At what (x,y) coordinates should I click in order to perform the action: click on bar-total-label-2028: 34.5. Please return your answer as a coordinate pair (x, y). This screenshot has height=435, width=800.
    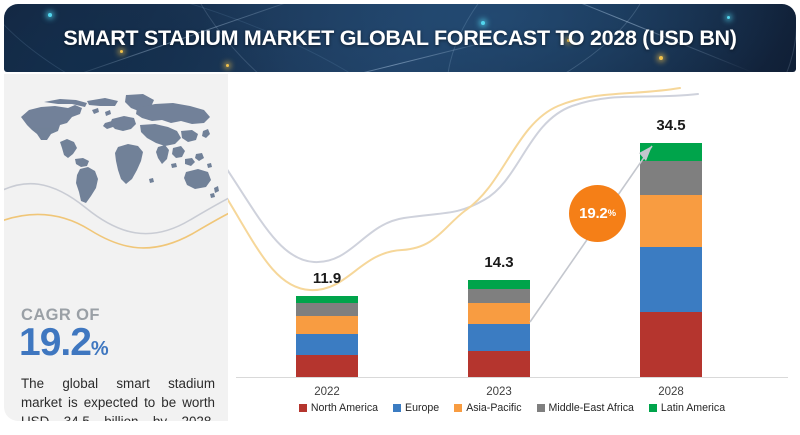
    Looking at the image, I should click on (671, 125).